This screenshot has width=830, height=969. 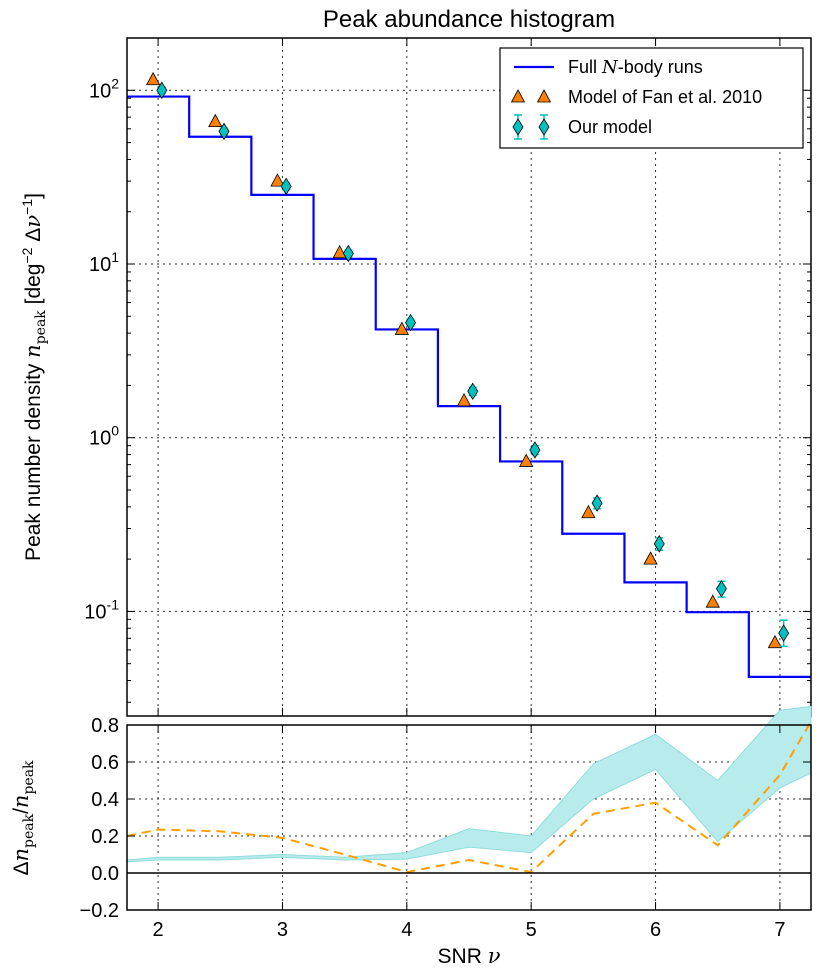 I want to click on x-axis-label: SNR ν, so click(x=469, y=956).